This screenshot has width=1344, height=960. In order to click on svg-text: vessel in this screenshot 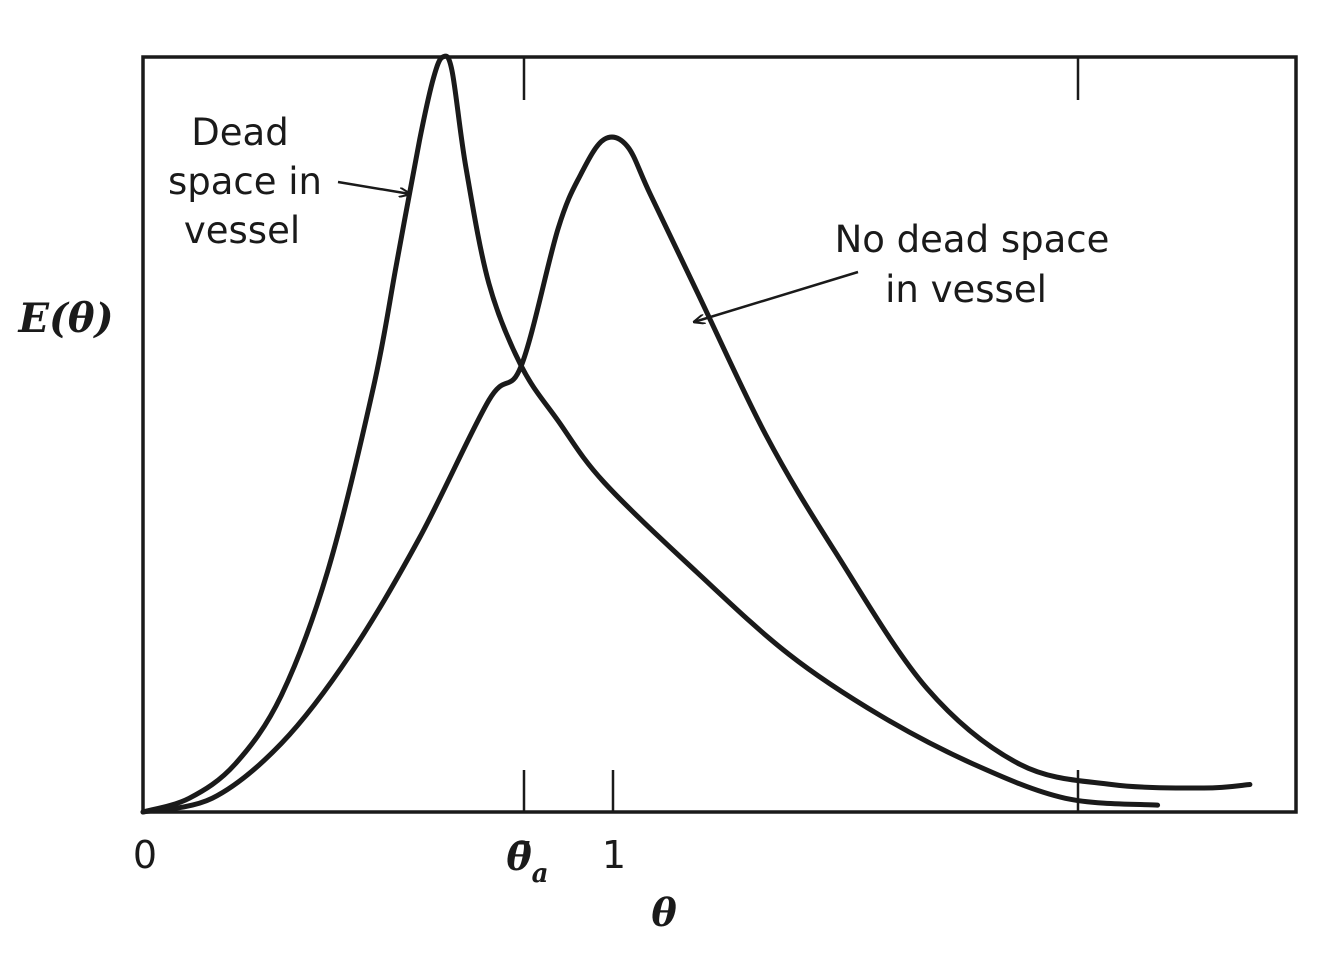, I will do `click(242, 230)`.